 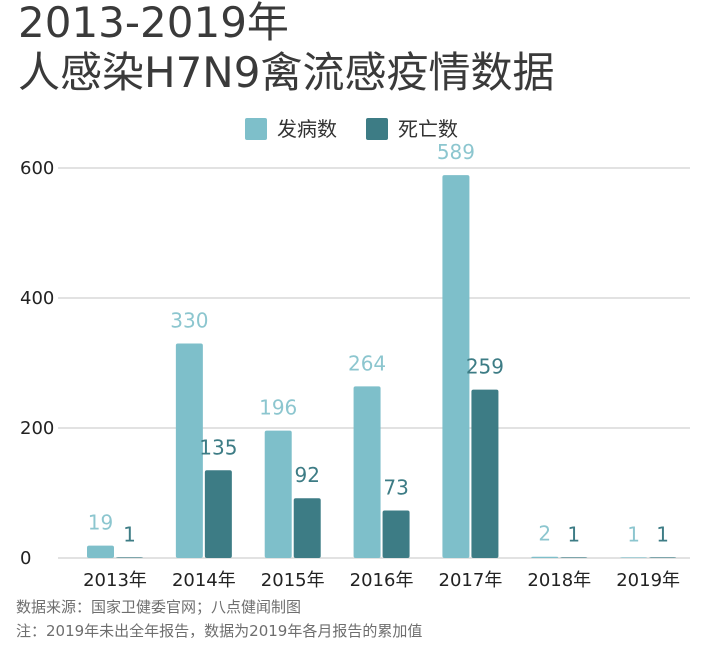 What do you see at coordinates (159, 607) in the screenshot?
I see `source-note: 数据来源：国家卫健委官网；八点健闻制图` at bounding box center [159, 607].